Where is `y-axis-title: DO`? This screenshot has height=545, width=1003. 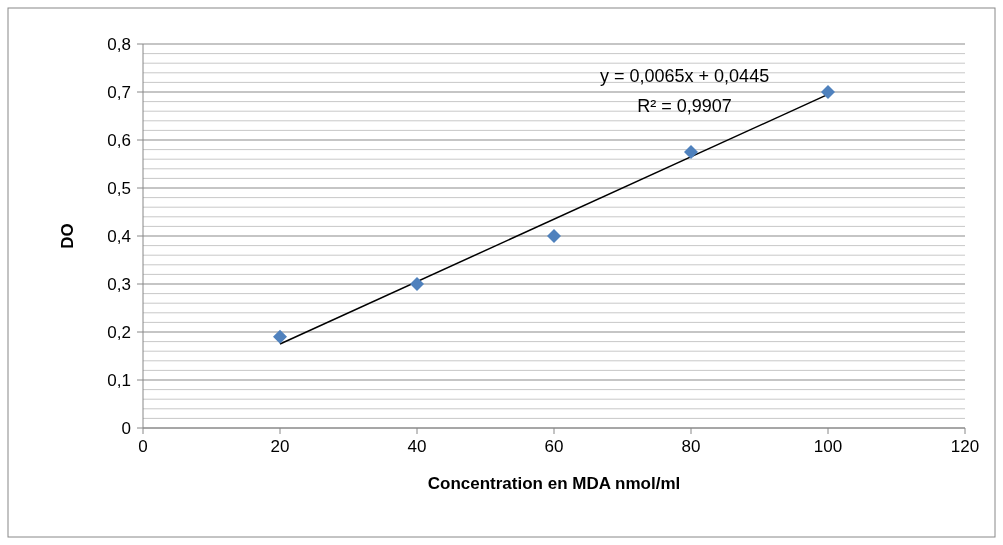
y-axis-title: DO is located at coordinates (67, 236).